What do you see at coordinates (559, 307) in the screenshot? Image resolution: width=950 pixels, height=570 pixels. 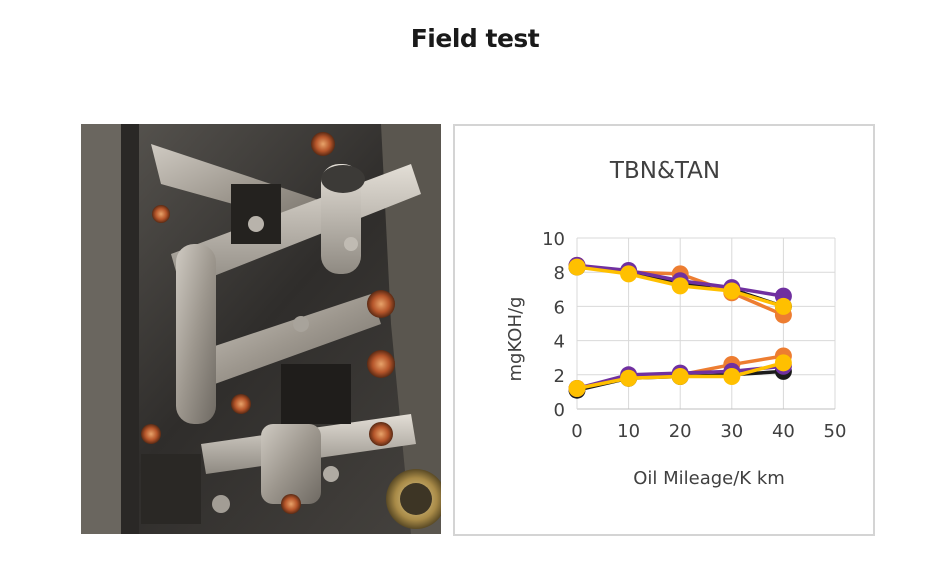 I see `y-tick-label: 6` at bounding box center [559, 307].